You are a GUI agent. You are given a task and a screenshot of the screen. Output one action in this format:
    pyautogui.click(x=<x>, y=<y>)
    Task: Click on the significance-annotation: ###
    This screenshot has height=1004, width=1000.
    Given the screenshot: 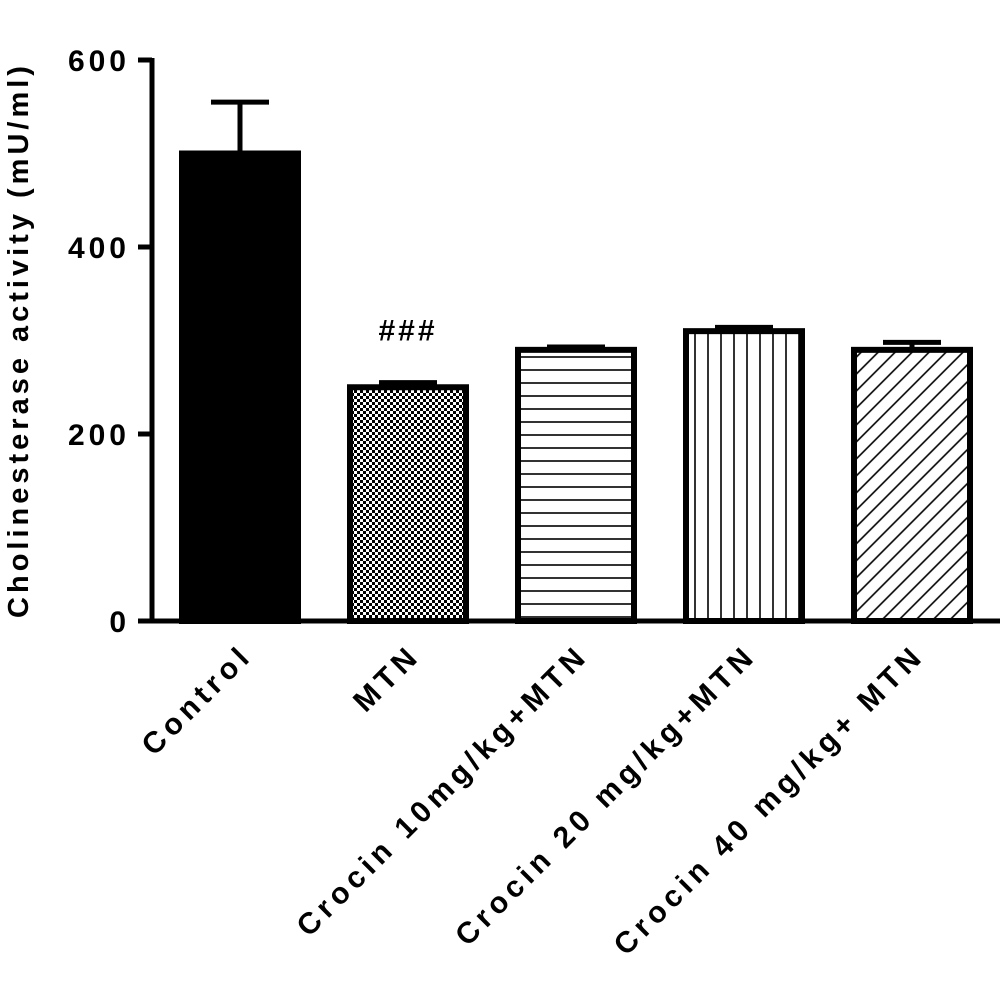 What is the action you would take?
    pyautogui.click(x=407, y=331)
    